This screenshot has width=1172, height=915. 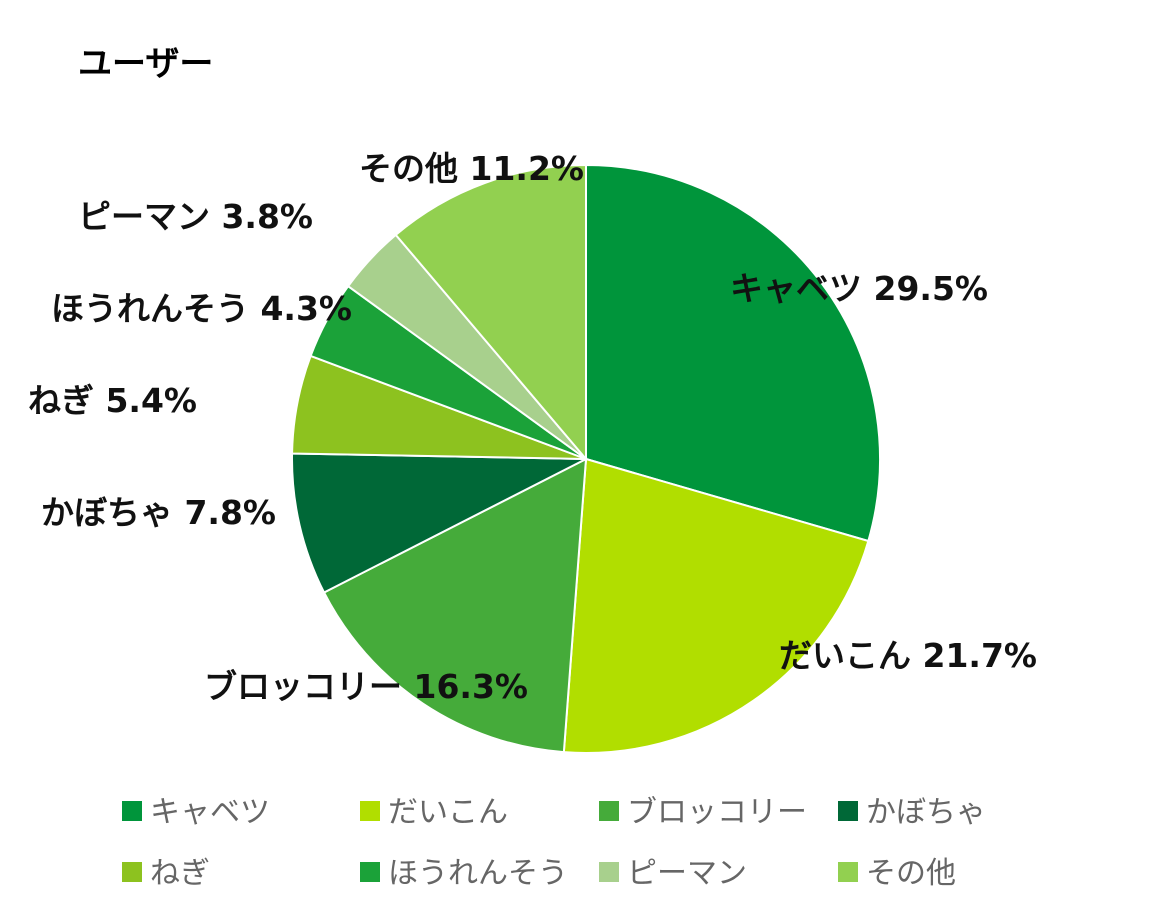 I want to click on legend-item: ブロッコリー, so click(x=703, y=812).